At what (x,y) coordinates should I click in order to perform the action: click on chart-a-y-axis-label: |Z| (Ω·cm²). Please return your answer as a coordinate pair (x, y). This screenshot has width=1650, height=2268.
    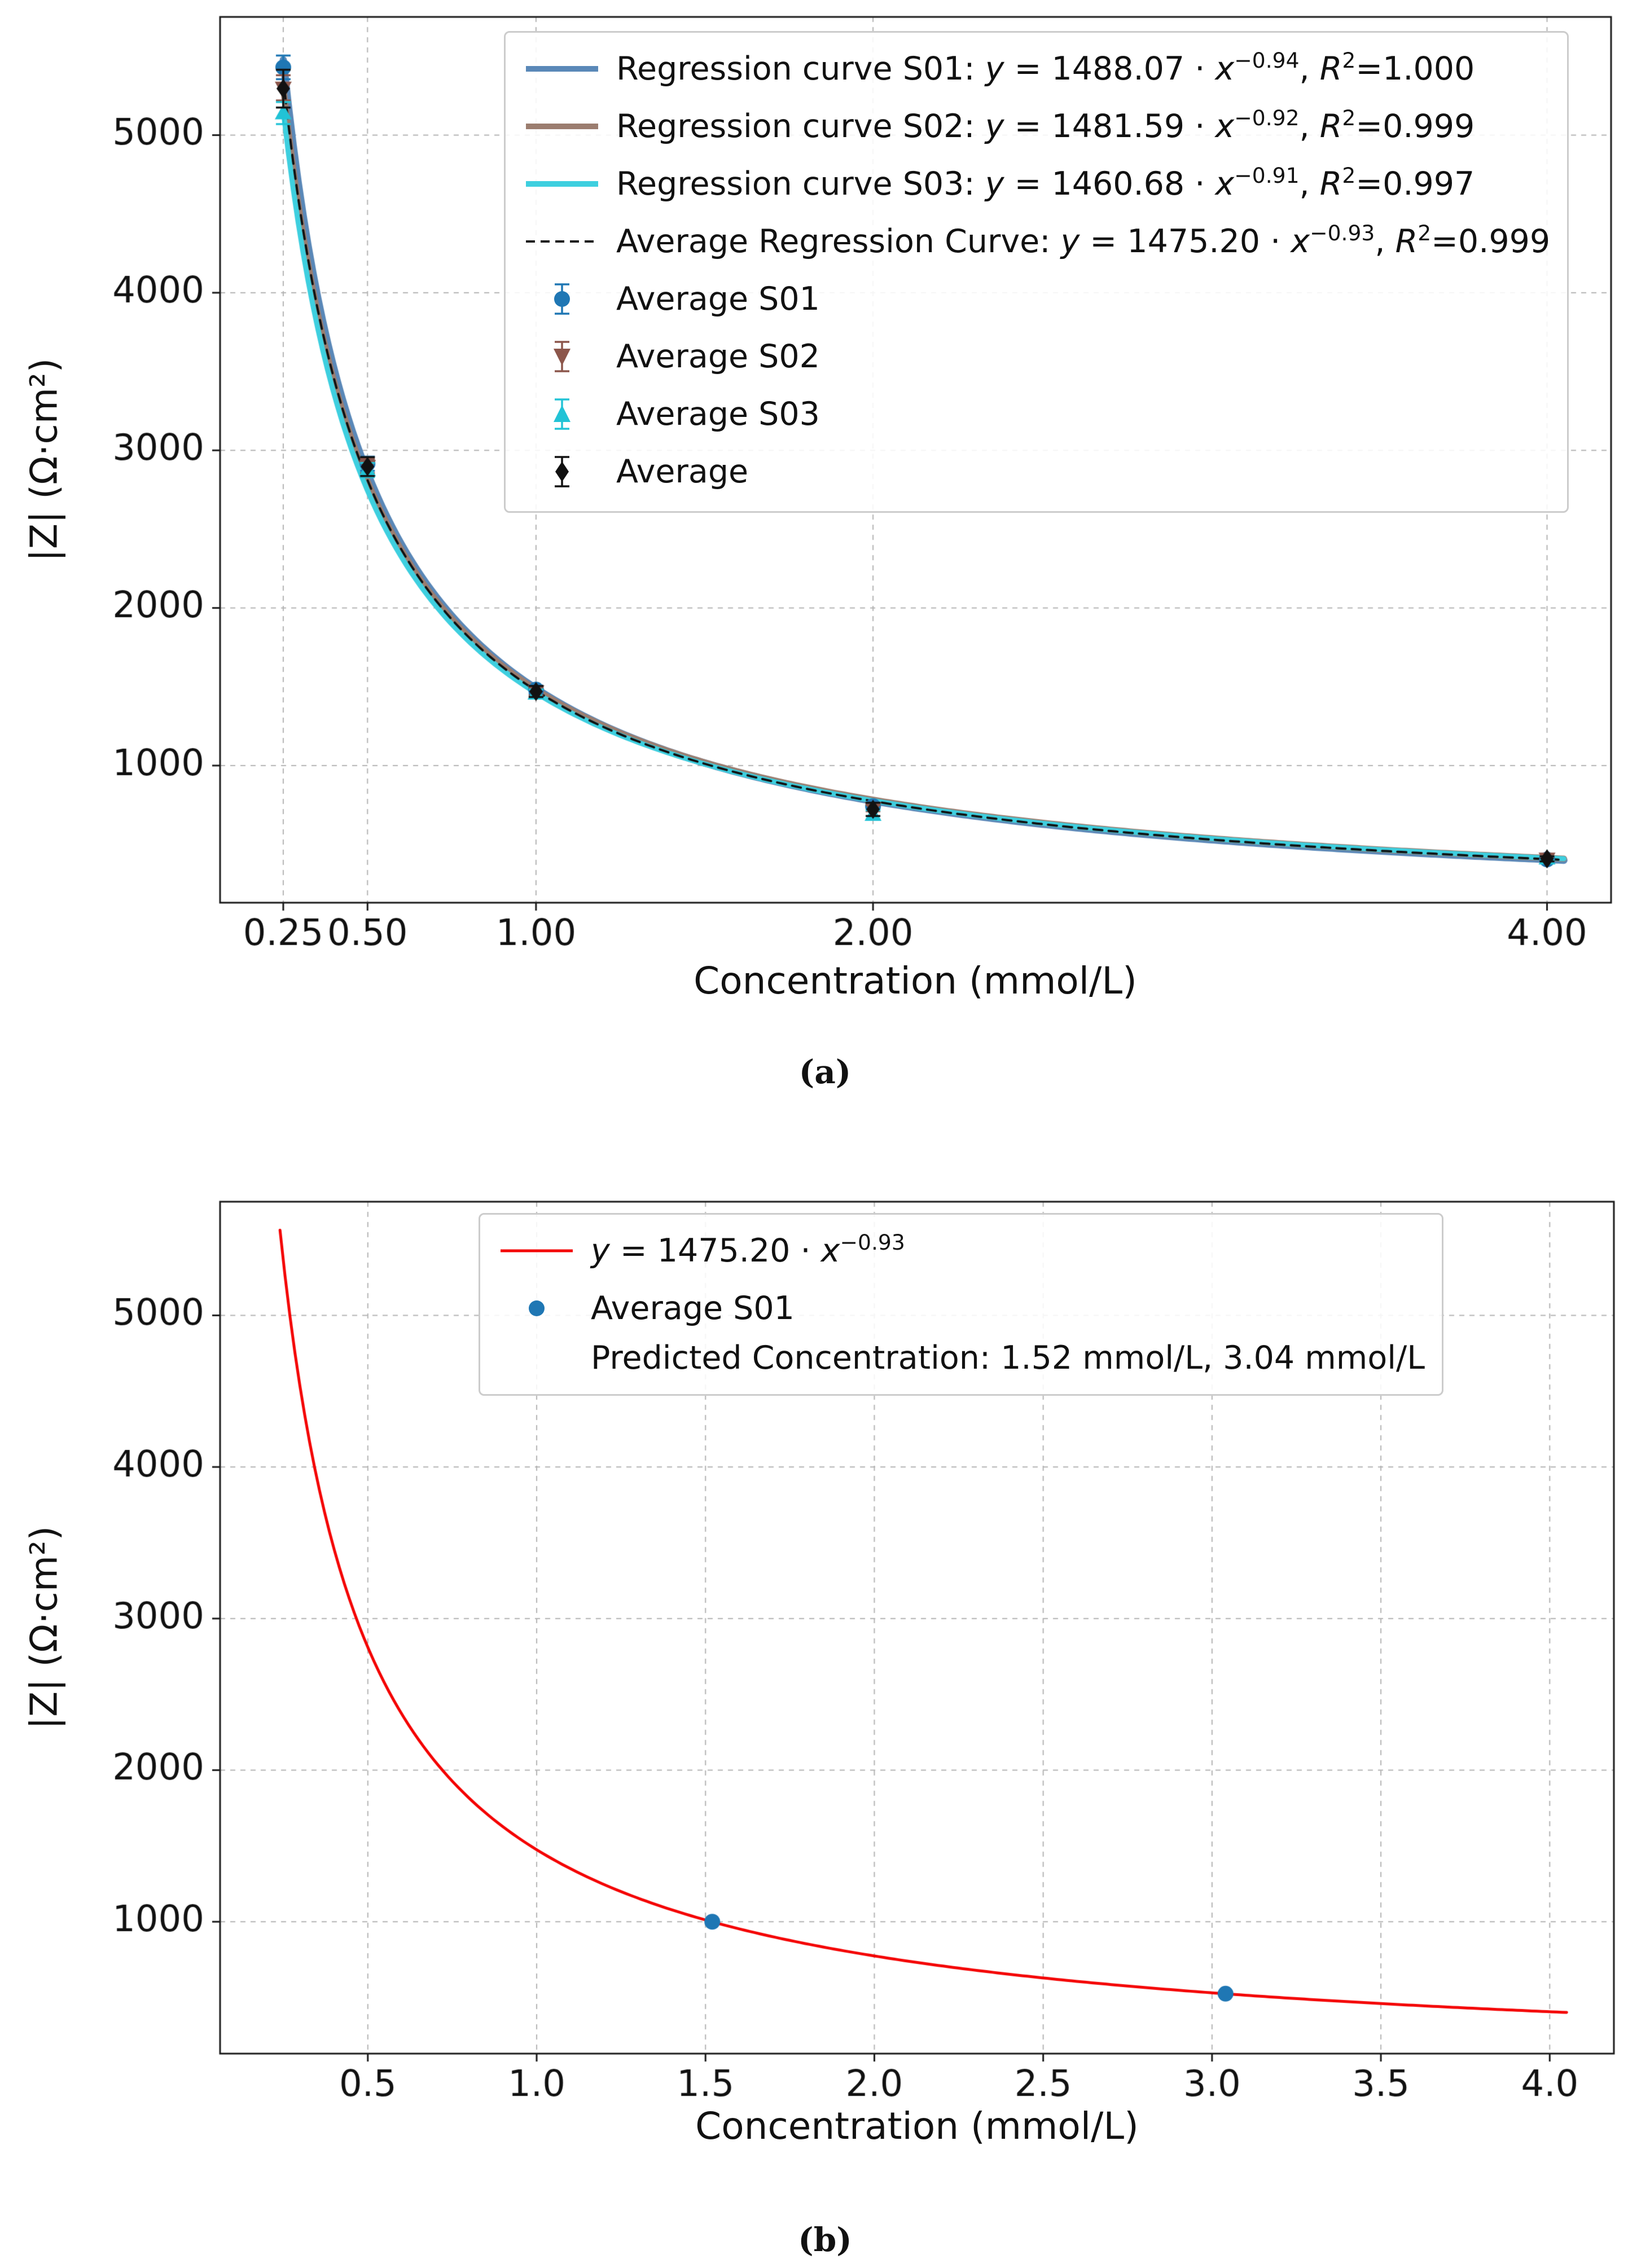
    Looking at the image, I should click on (44, 460).